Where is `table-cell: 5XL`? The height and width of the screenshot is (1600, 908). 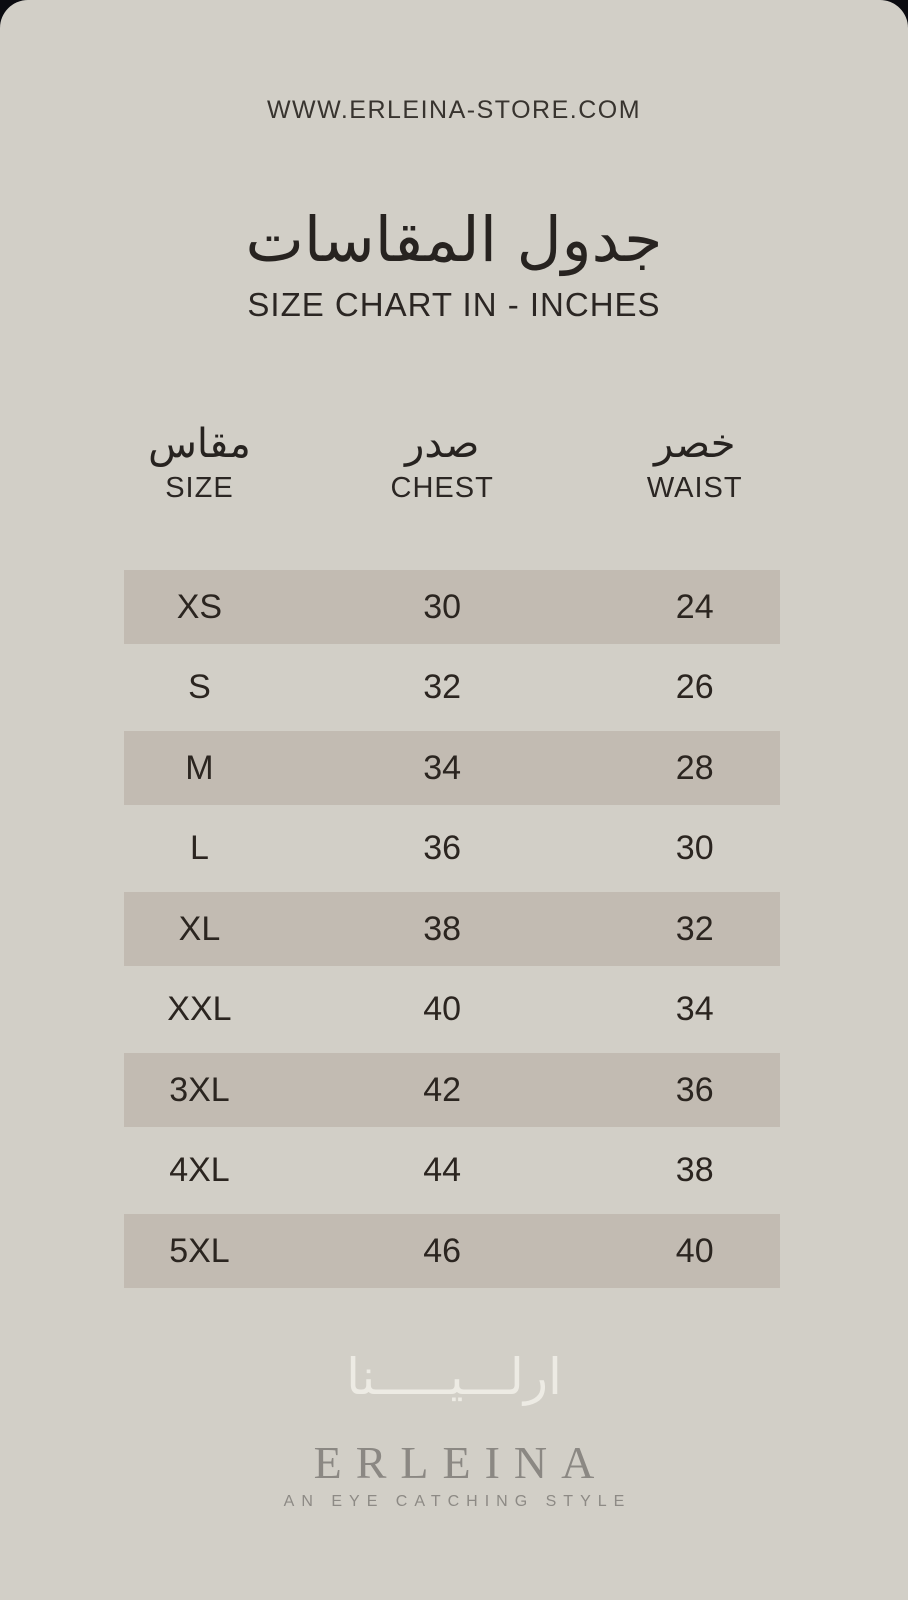 table-cell: 5XL is located at coordinates (199, 1250).